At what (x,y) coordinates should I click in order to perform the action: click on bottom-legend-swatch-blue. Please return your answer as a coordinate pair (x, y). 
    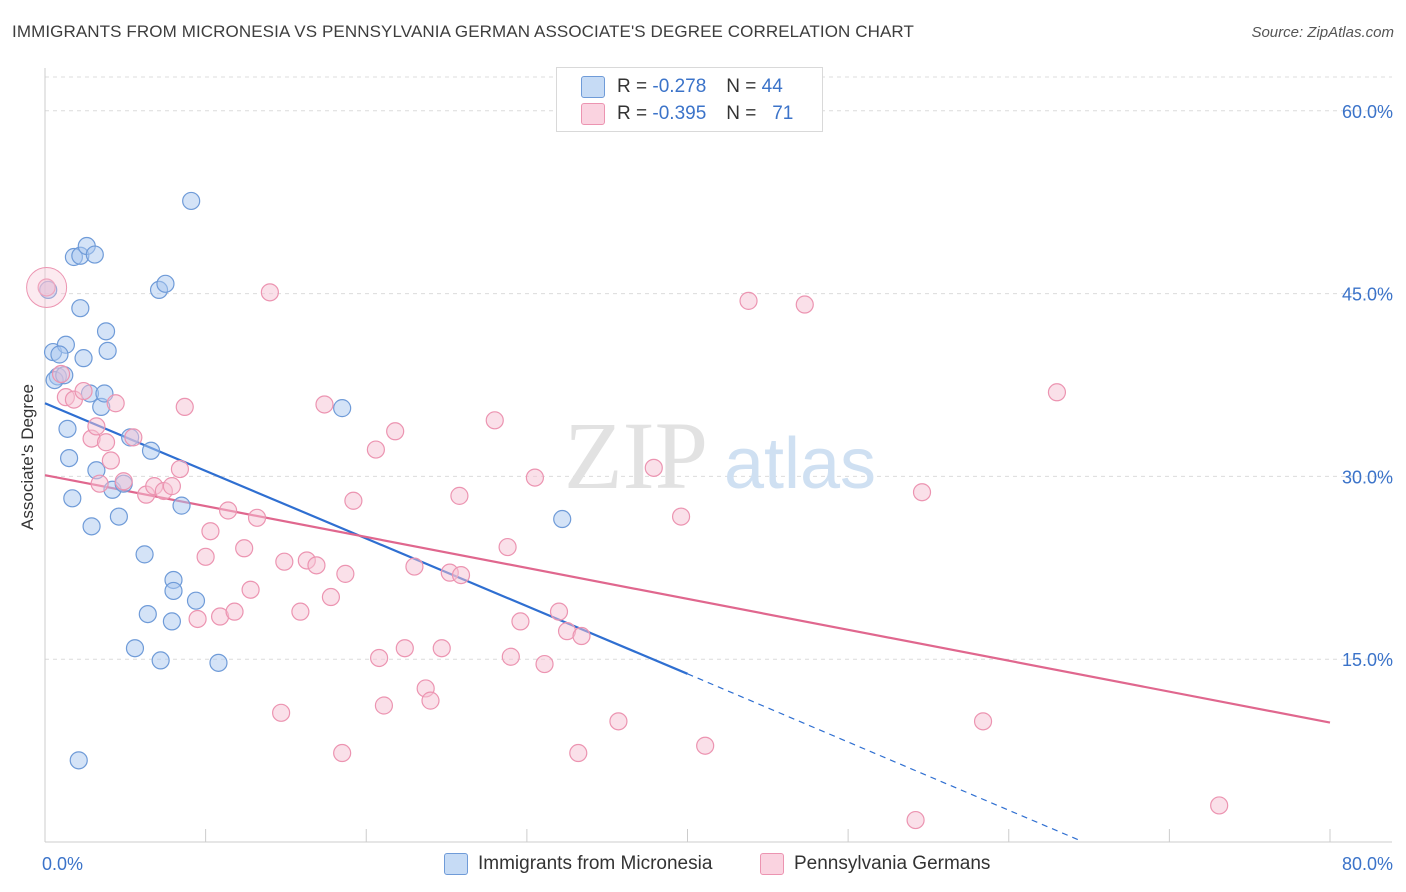
    Looking at the image, I should click on (456, 864).